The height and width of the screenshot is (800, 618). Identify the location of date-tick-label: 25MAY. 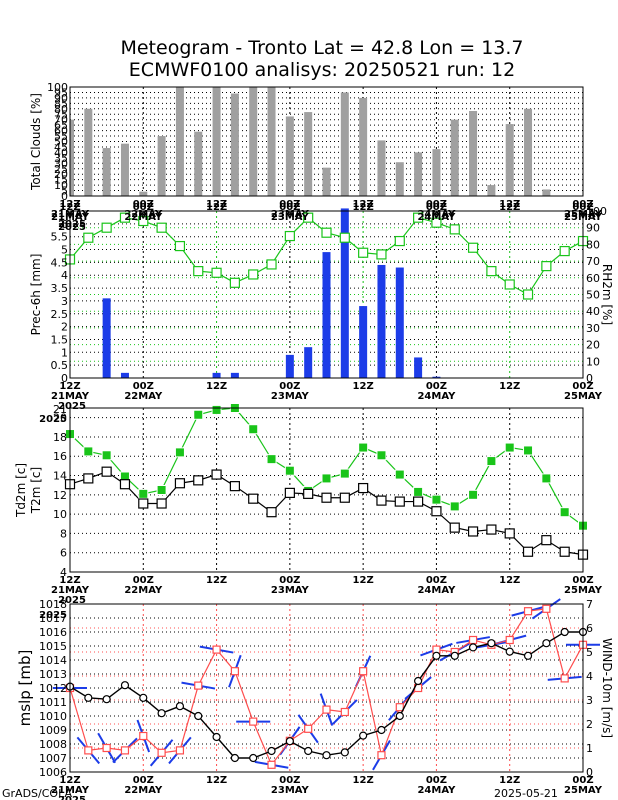
(583, 590).